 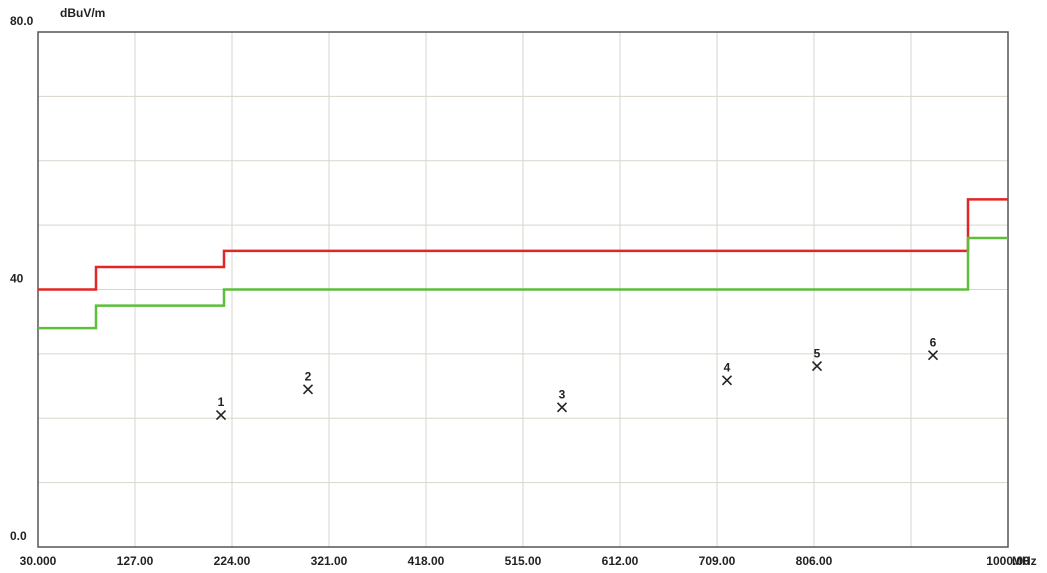 I want to click on marker-label: 3, so click(x=562, y=394).